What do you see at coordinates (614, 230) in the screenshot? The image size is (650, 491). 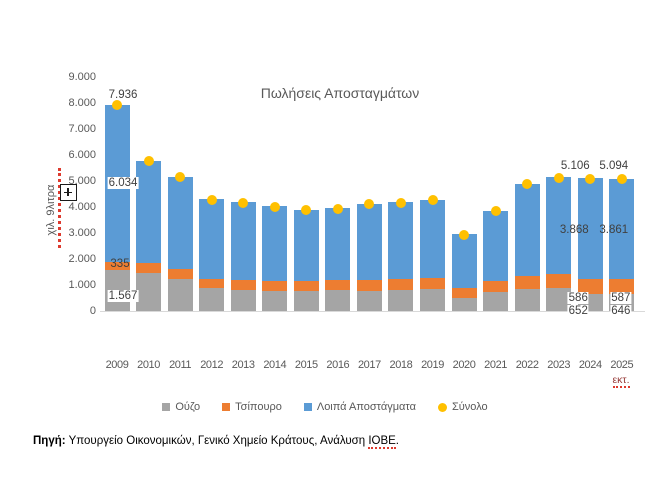 I see `data-label-loipa-2025: 3.861` at bounding box center [614, 230].